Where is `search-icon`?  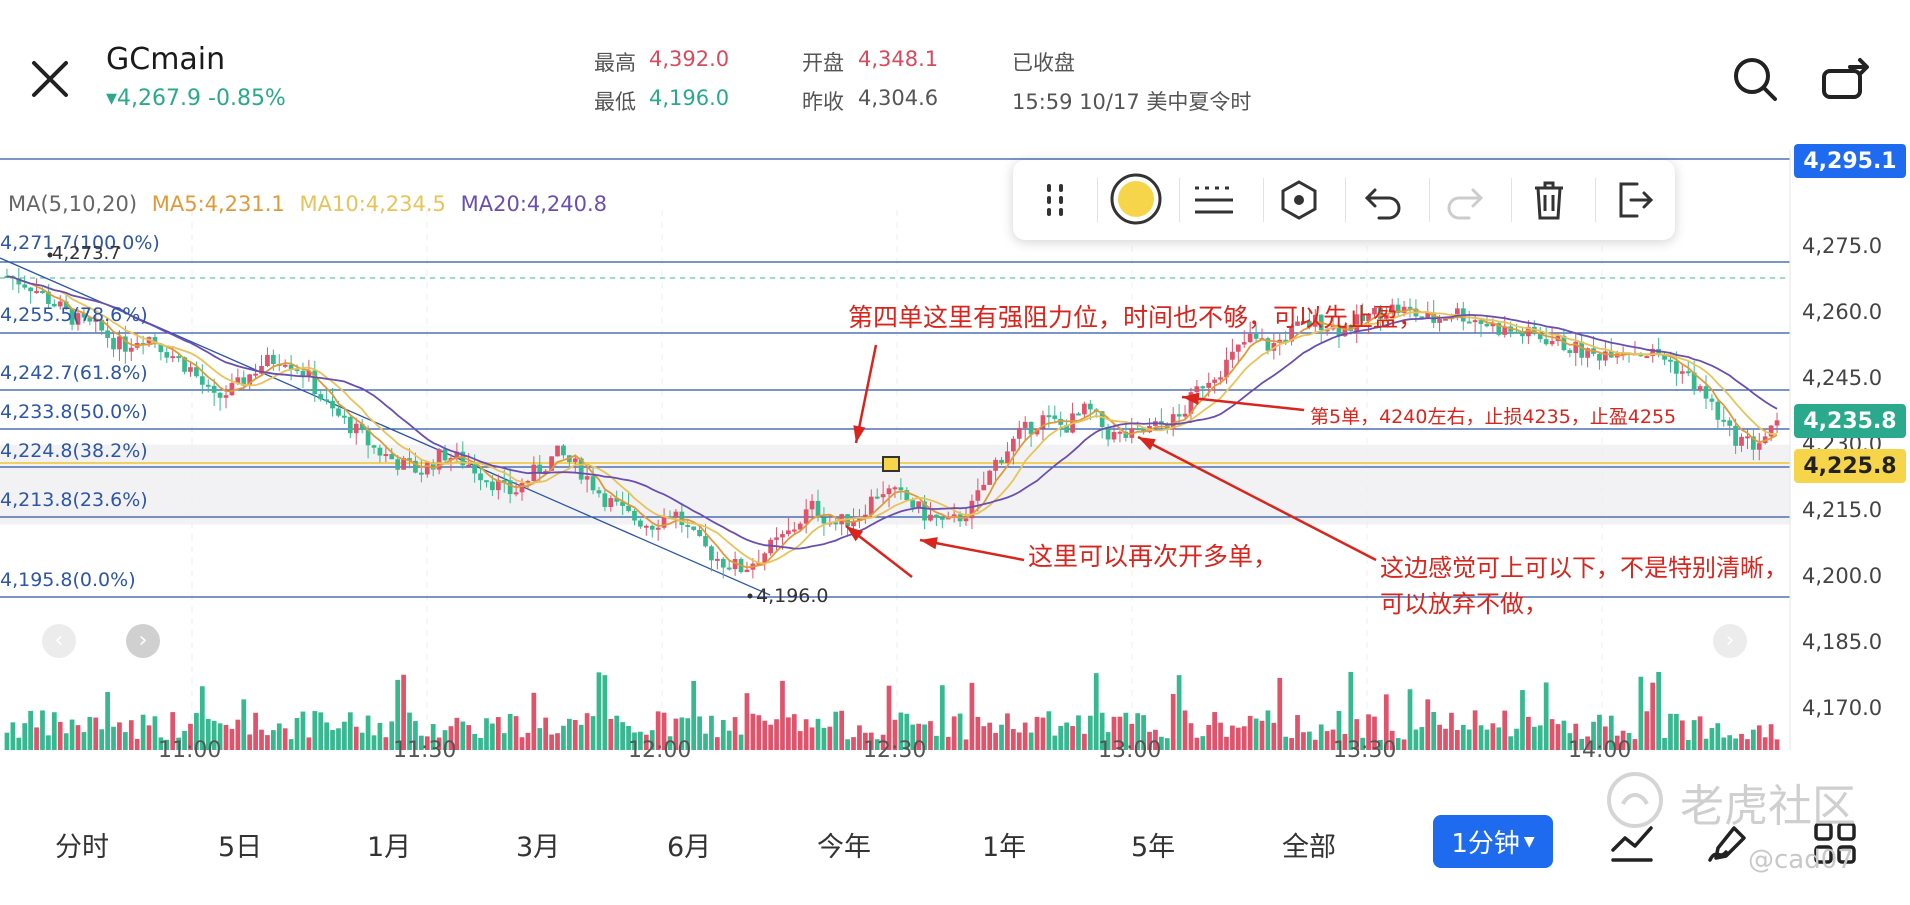 search-icon is located at coordinates (1755, 79).